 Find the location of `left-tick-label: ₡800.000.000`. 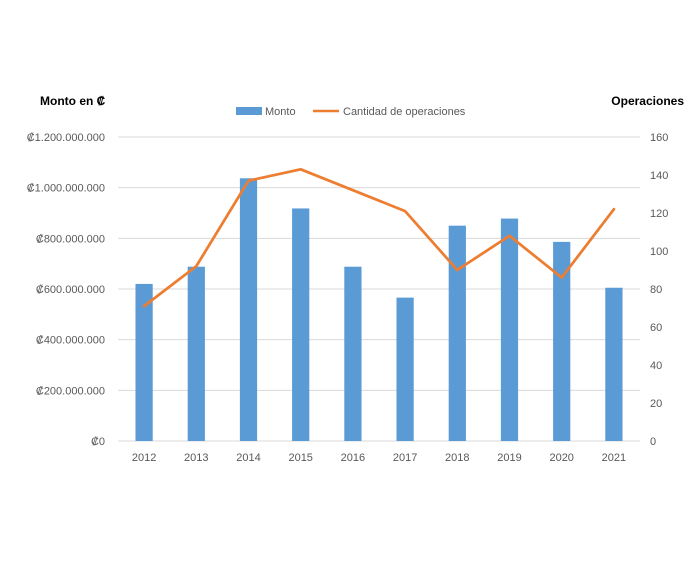

left-tick-label: ₡800.000.000 is located at coordinates (70, 239).